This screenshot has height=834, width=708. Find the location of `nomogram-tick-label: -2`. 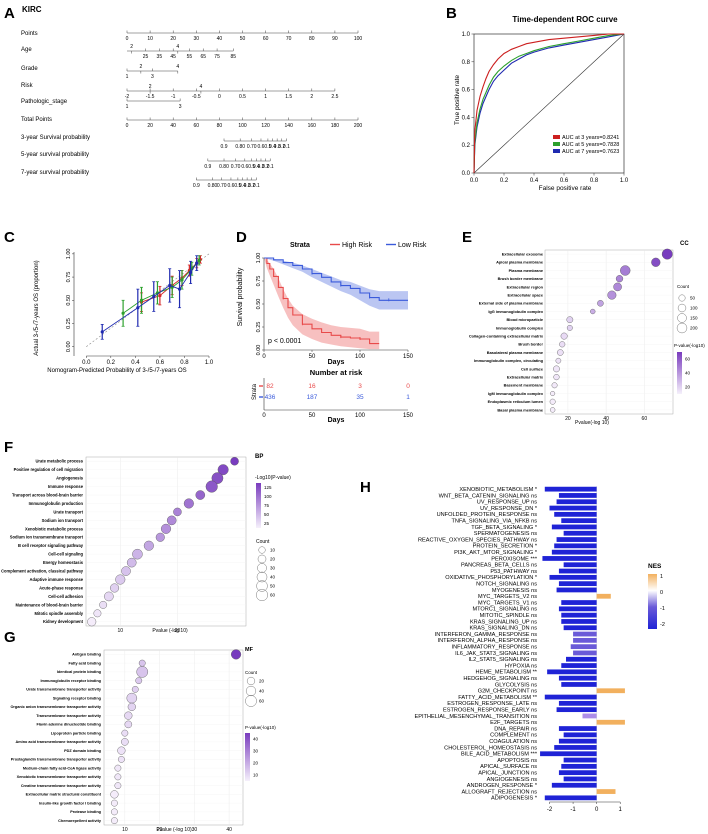

nomogram-tick-label: -2 is located at coordinates (127, 97).